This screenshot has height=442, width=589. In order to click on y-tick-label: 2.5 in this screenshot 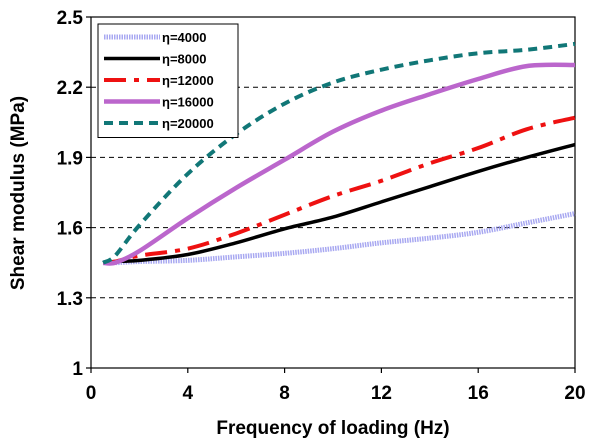, I will do `click(70, 18)`.